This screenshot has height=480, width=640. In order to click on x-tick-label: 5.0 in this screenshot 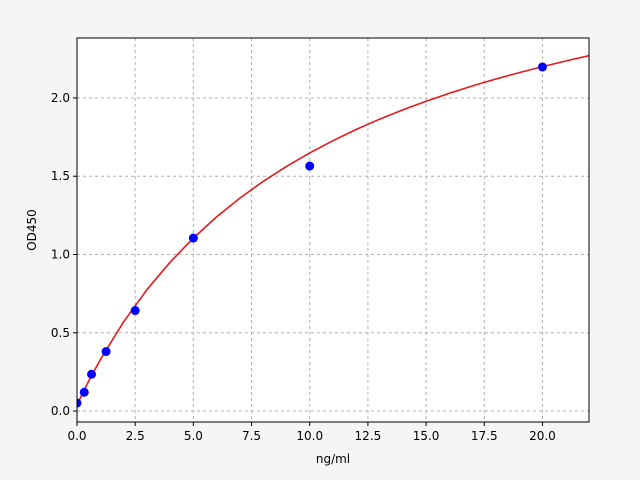, I will do `click(193, 436)`.